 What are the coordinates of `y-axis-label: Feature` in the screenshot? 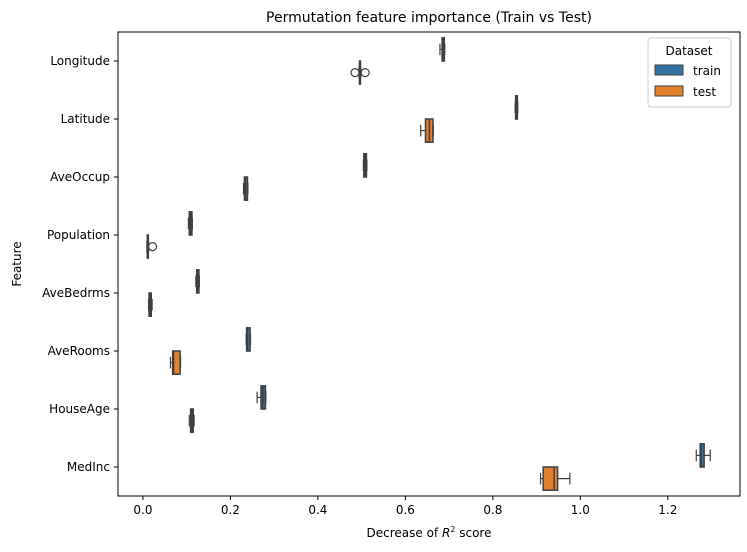 It's located at (17, 263).